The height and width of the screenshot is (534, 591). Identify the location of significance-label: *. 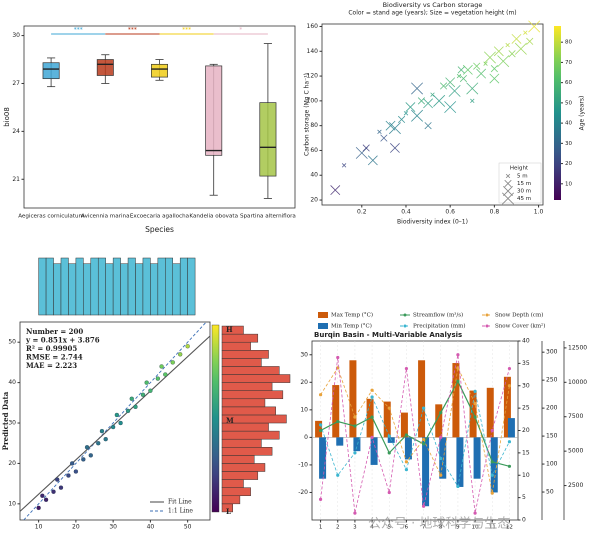
(240, 30).